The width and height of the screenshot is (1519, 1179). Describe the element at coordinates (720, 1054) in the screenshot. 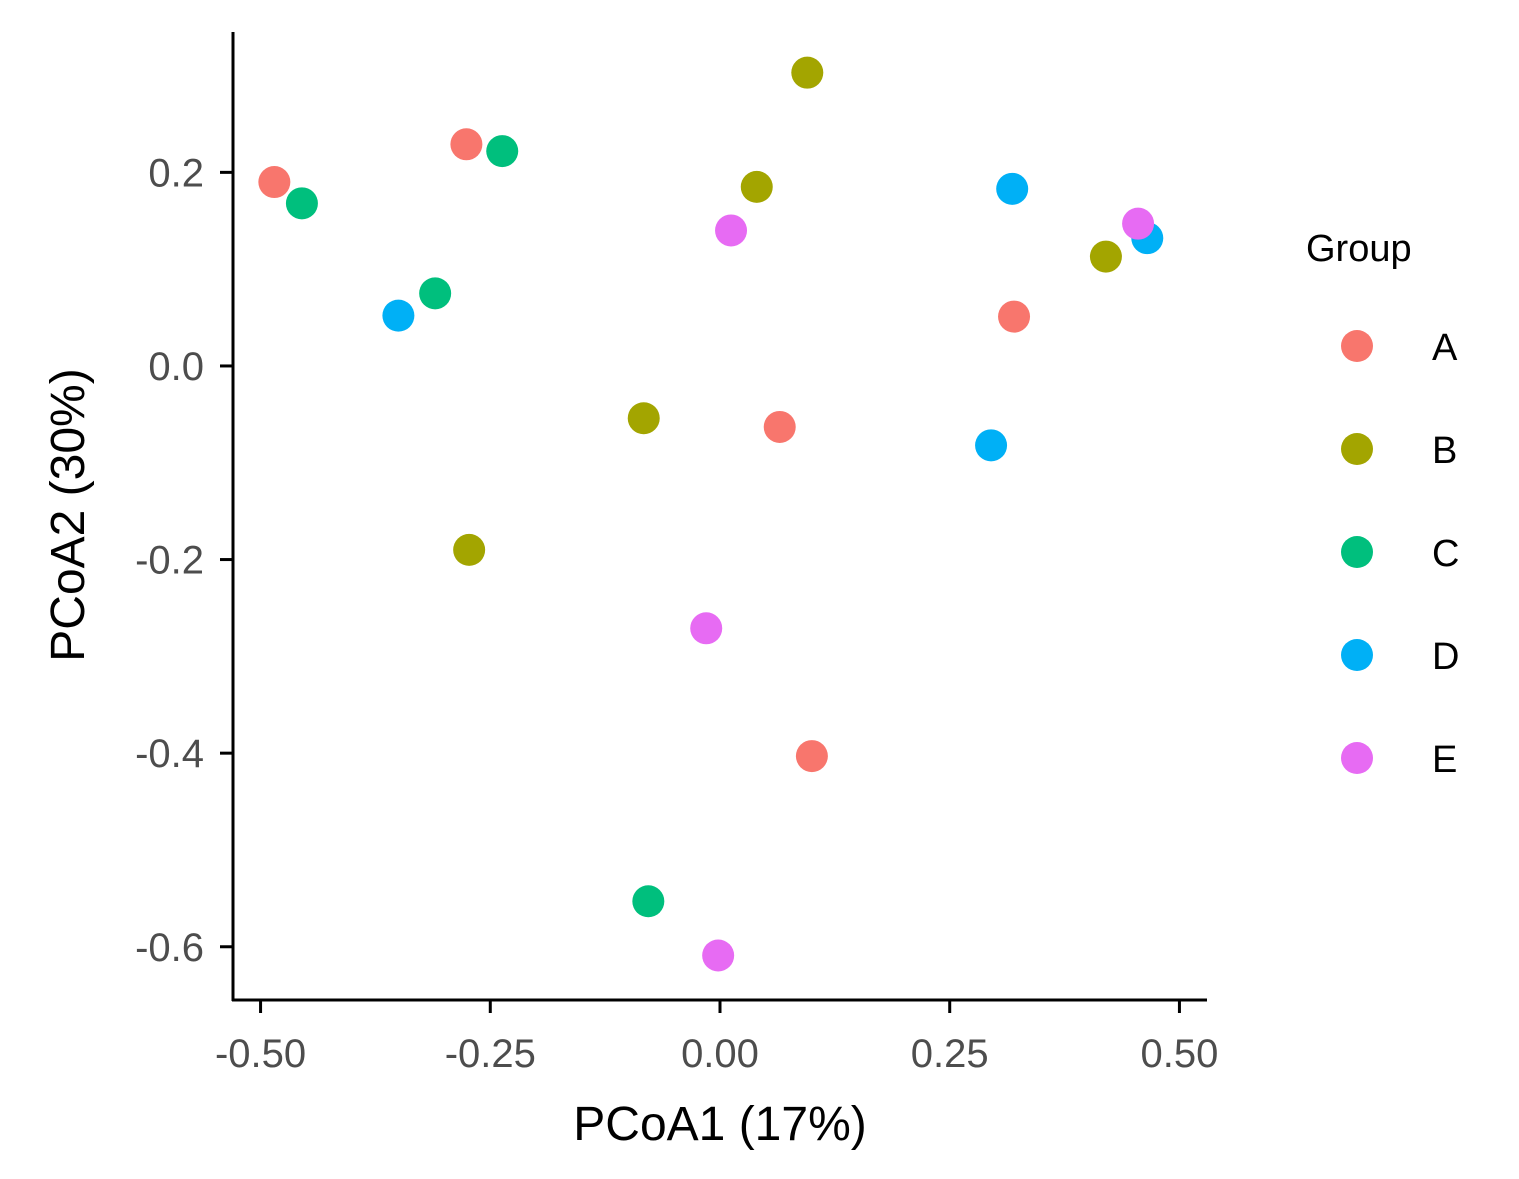

I see `x-tick-label: 0.00` at that location.